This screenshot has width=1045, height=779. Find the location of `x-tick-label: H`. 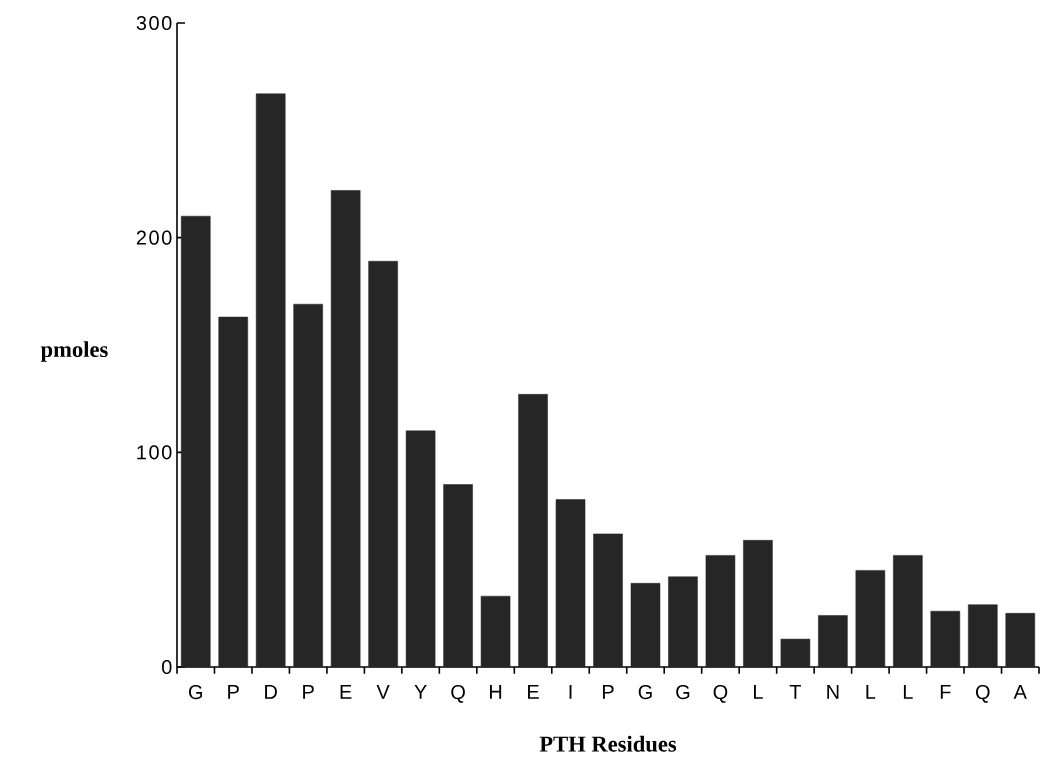

x-tick-label: H is located at coordinates (496, 692).